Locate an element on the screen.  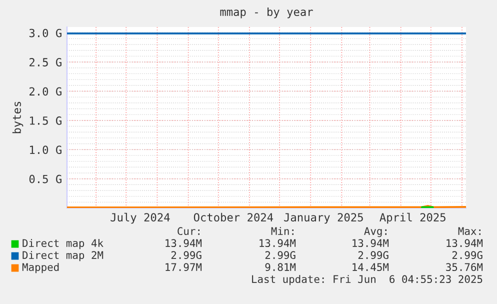
y-tick-label: 2.0 G is located at coordinates (46, 91).